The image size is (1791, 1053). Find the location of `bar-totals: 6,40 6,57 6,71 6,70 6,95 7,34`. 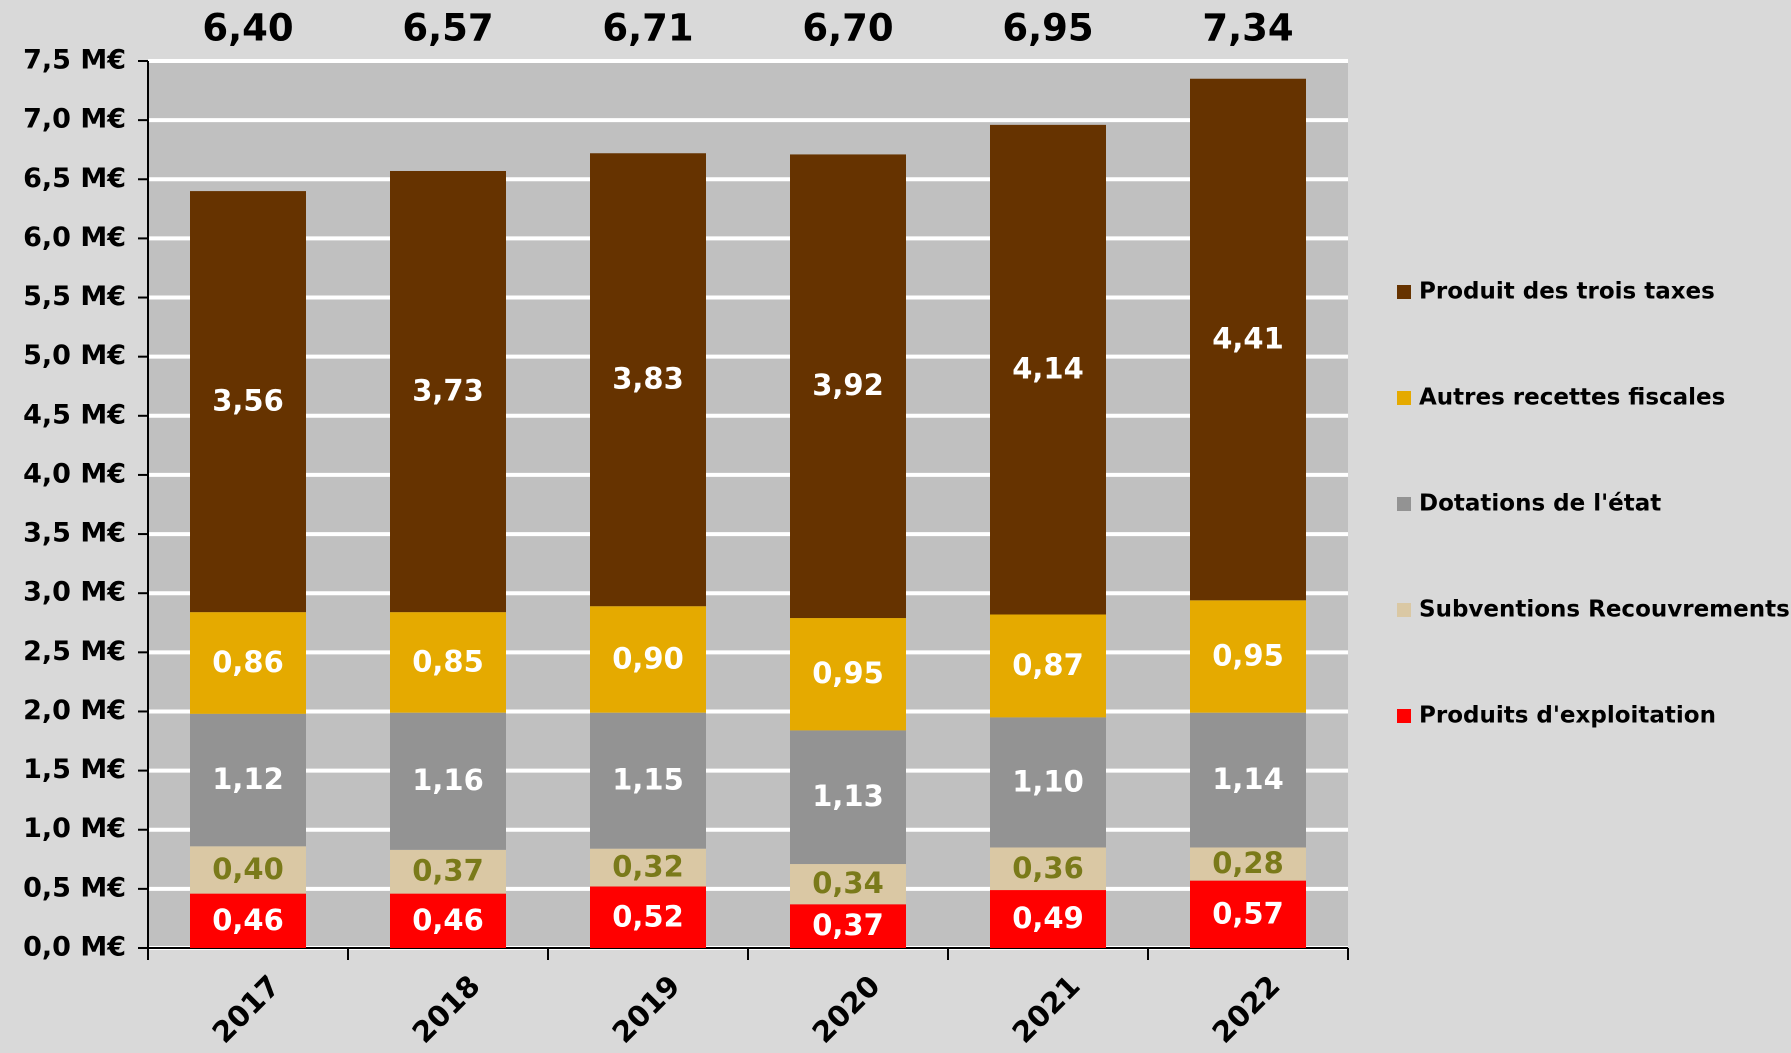

bar-totals: 6,40 6,57 6,71 6,70 6,95 7,34 is located at coordinates (747, 28).